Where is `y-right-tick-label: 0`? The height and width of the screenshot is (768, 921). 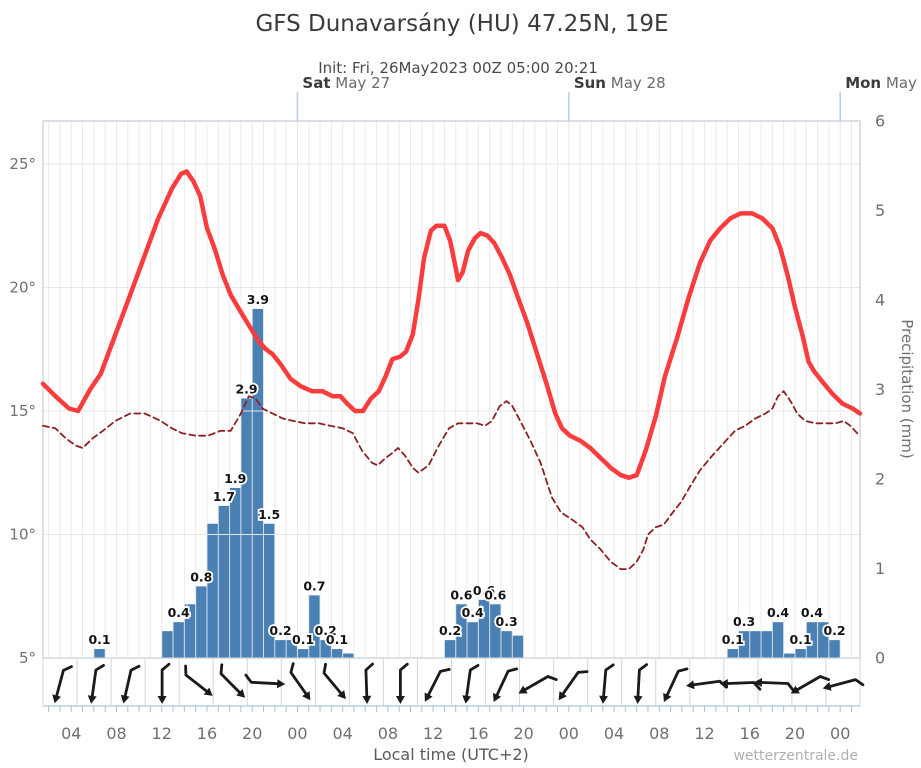 y-right-tick-label: 0 is located at coordinates (880, 658).